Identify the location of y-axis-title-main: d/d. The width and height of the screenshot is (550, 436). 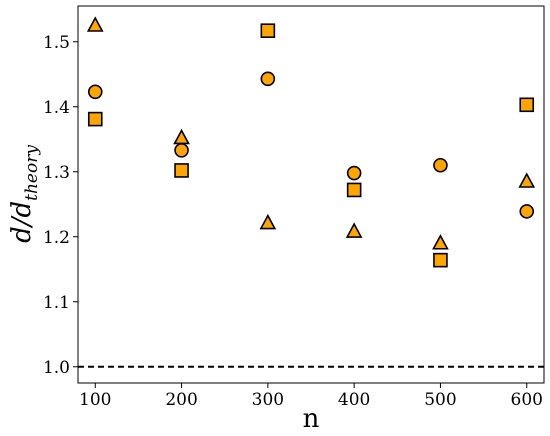
(22, 222).